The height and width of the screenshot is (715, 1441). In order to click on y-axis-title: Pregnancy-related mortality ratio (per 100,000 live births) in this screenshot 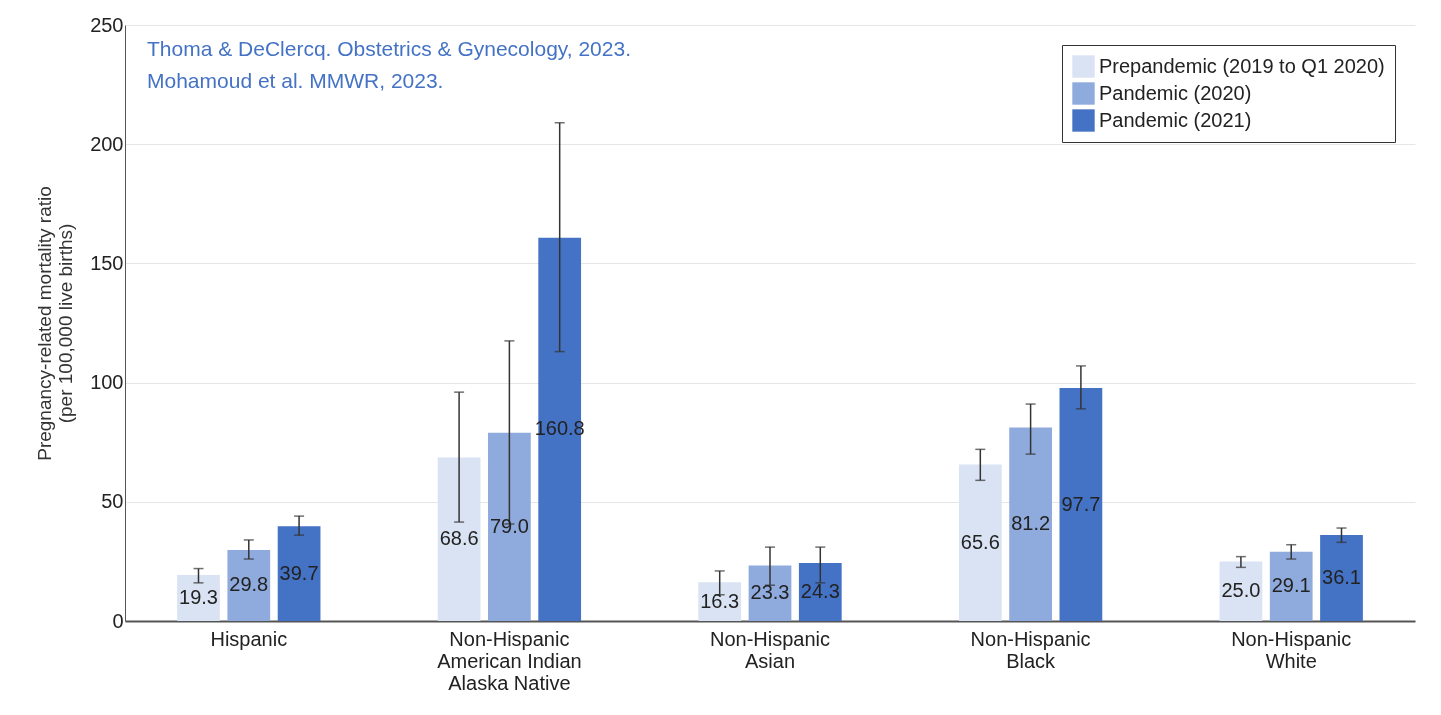, I will do `click(55, 323)`.